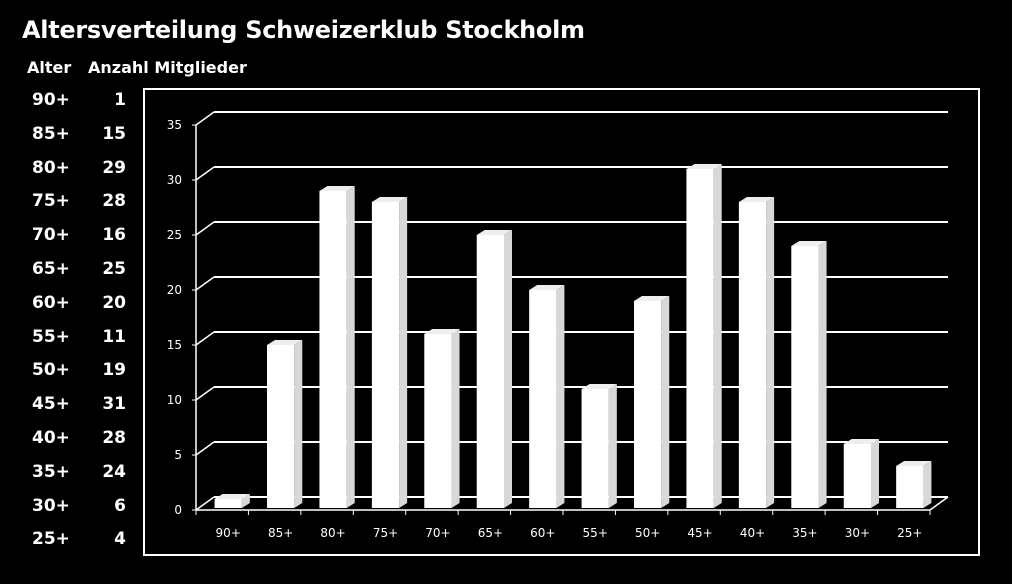 The image size is (1012, 584). Describe the element at coordinates (174, 400) in the screenshot. I see `y-tick-label: 10` at that location.